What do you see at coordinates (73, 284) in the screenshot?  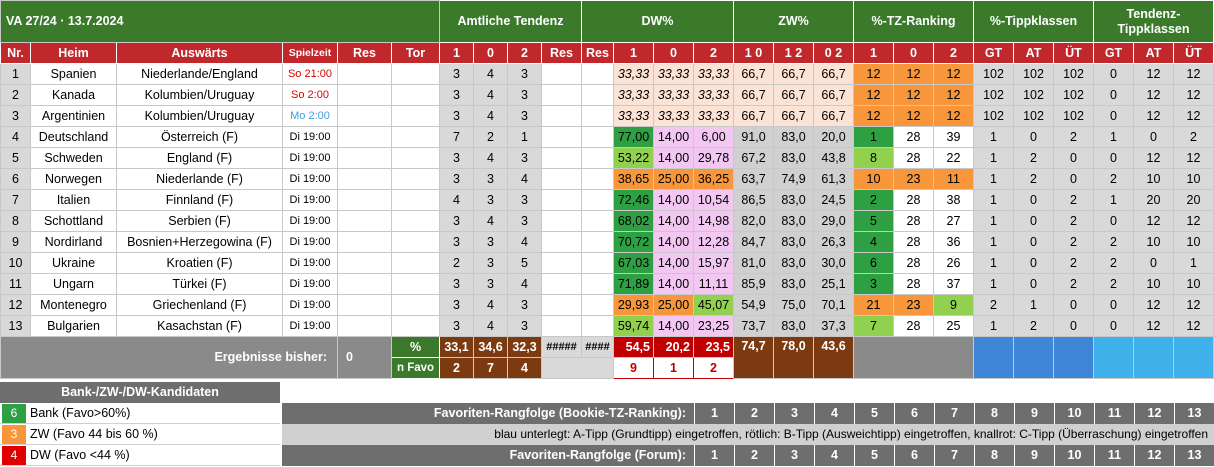 I see `home-team: Ungarn` at bounding box center [73, 284].